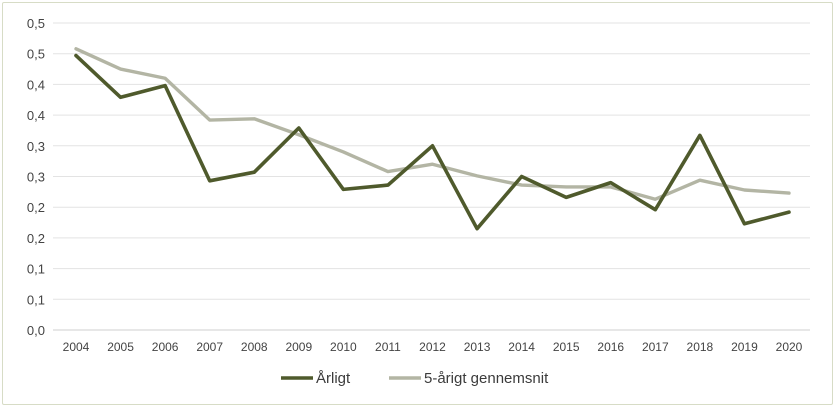  I want to click on x-tick-label: 2020, so click(789, 347).